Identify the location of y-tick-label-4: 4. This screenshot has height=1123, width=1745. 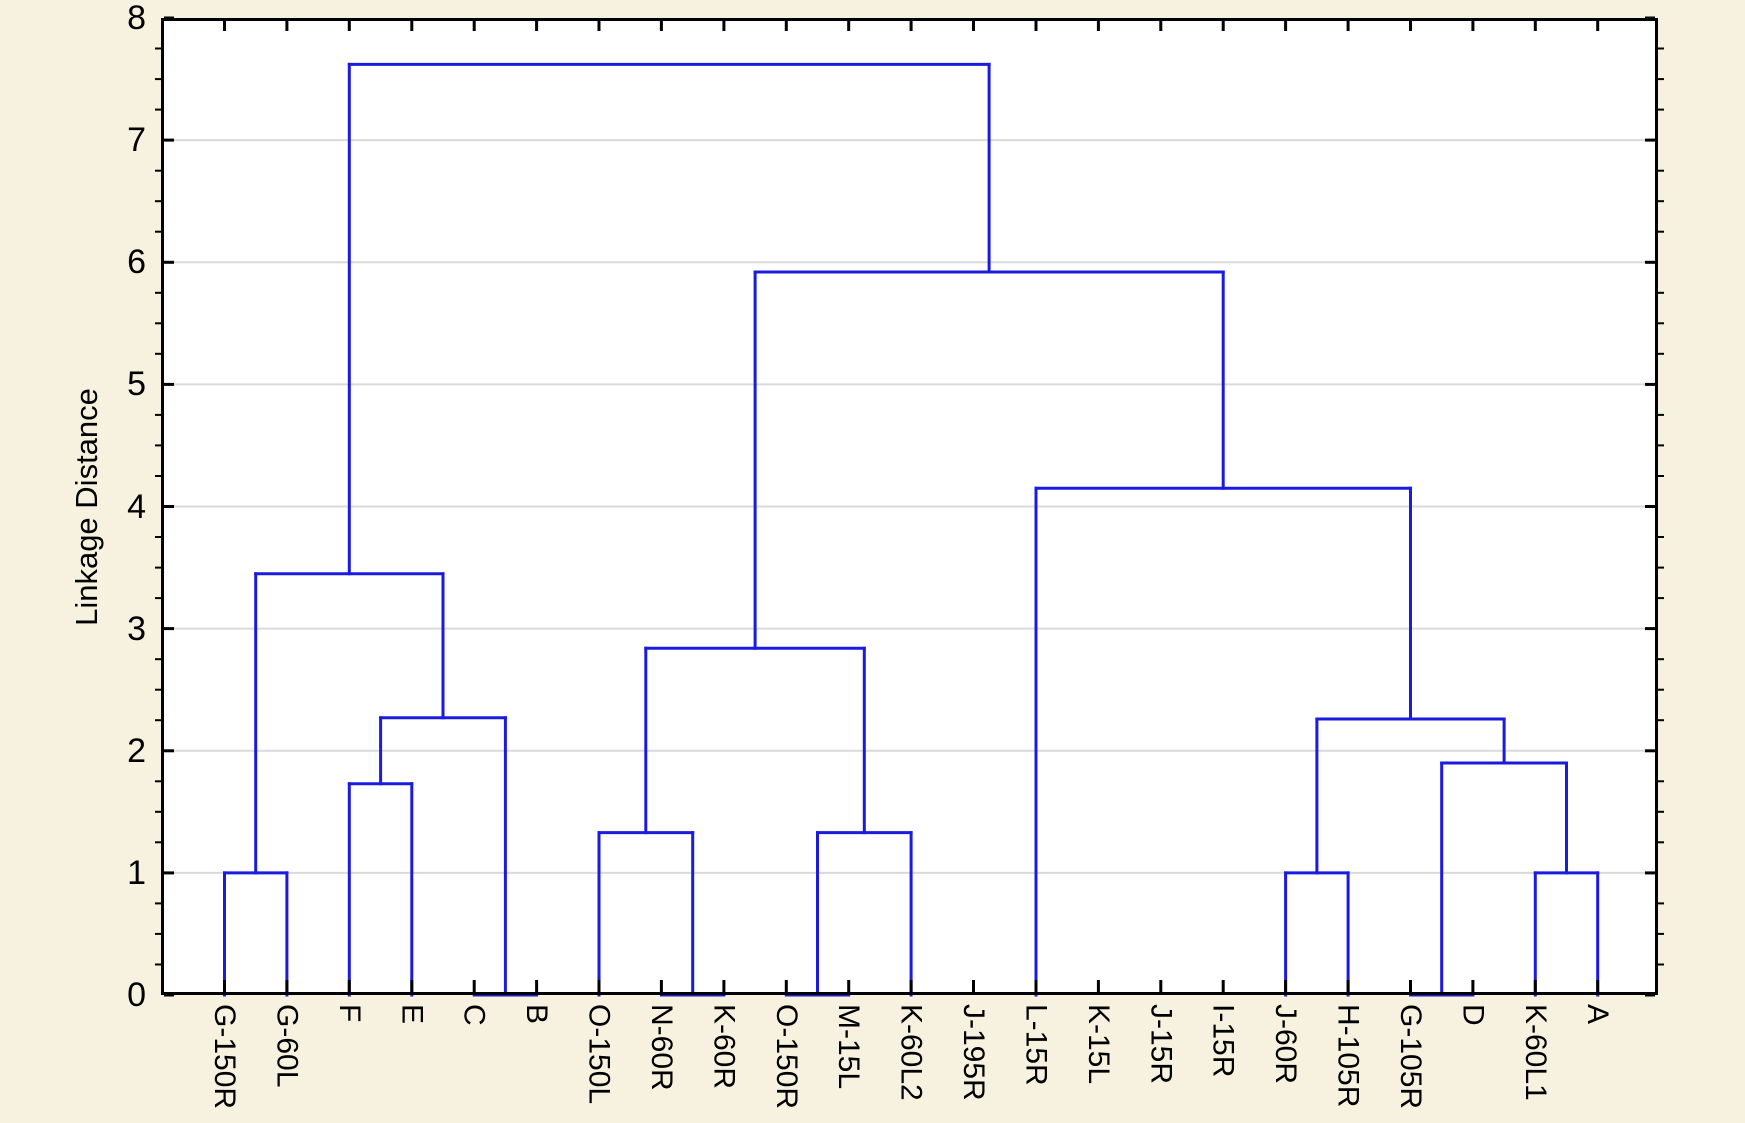
(136, 506).